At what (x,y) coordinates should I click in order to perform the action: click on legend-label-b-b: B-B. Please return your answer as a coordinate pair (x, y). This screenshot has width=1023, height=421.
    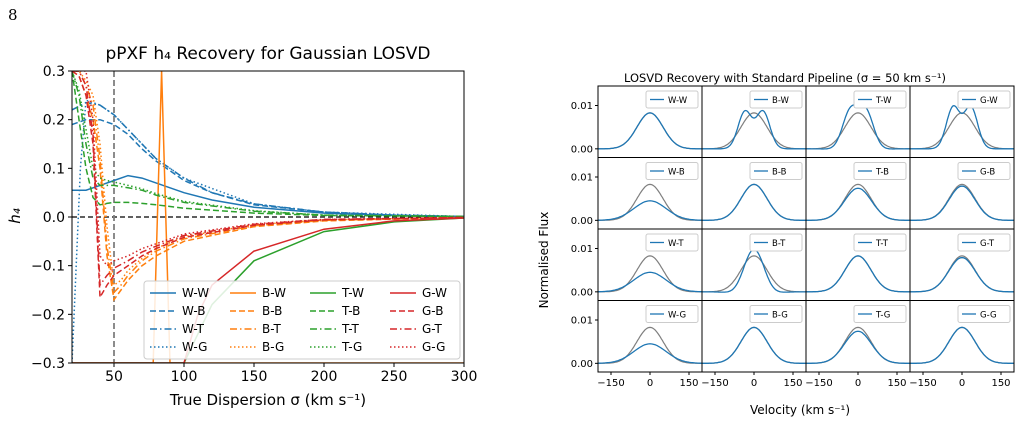
    Looking at the image, I should click on (272, 311).